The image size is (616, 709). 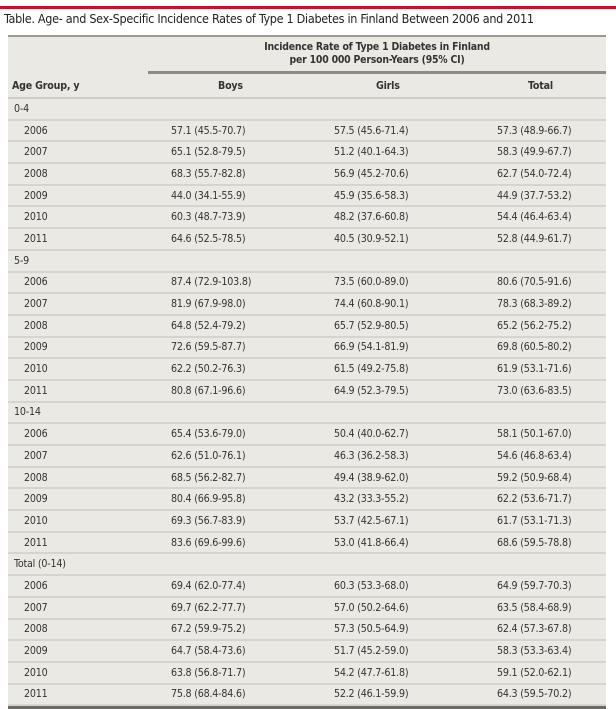 I want to click on total-cell: 73.0 (63.6-83.5), so click(x=534, y=390).